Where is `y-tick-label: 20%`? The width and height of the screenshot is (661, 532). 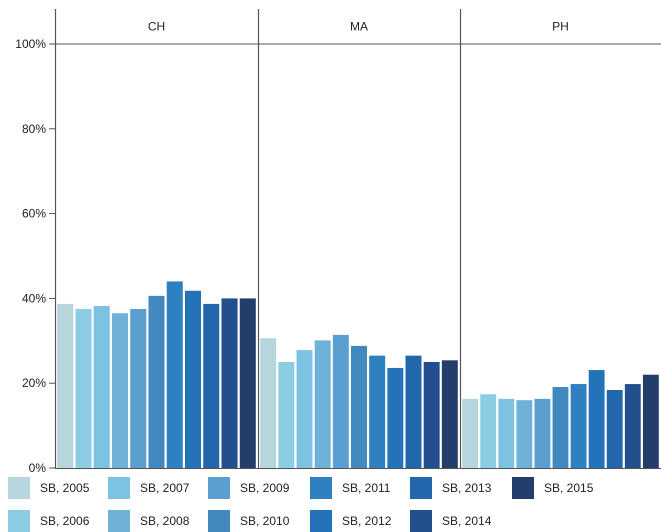
y-tick-label: 20% is located at coordinates (34, 383).